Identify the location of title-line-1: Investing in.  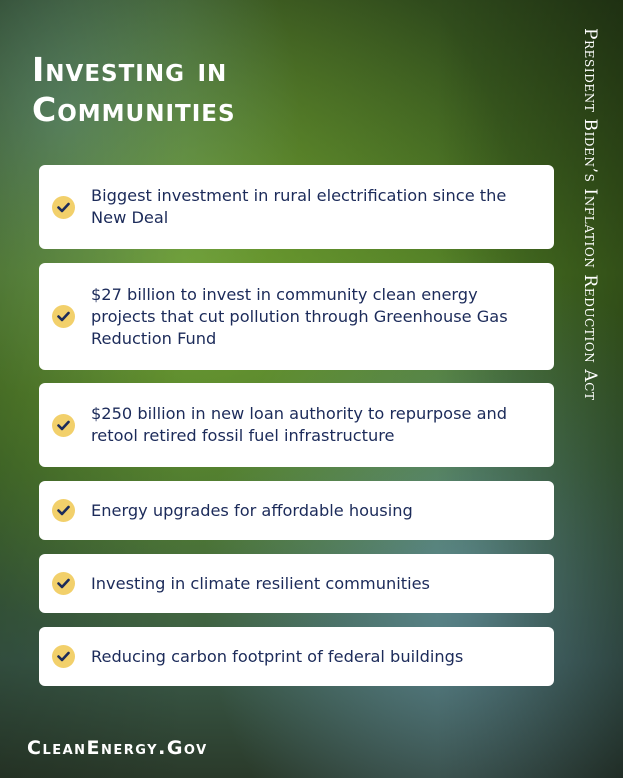
(130, 69).